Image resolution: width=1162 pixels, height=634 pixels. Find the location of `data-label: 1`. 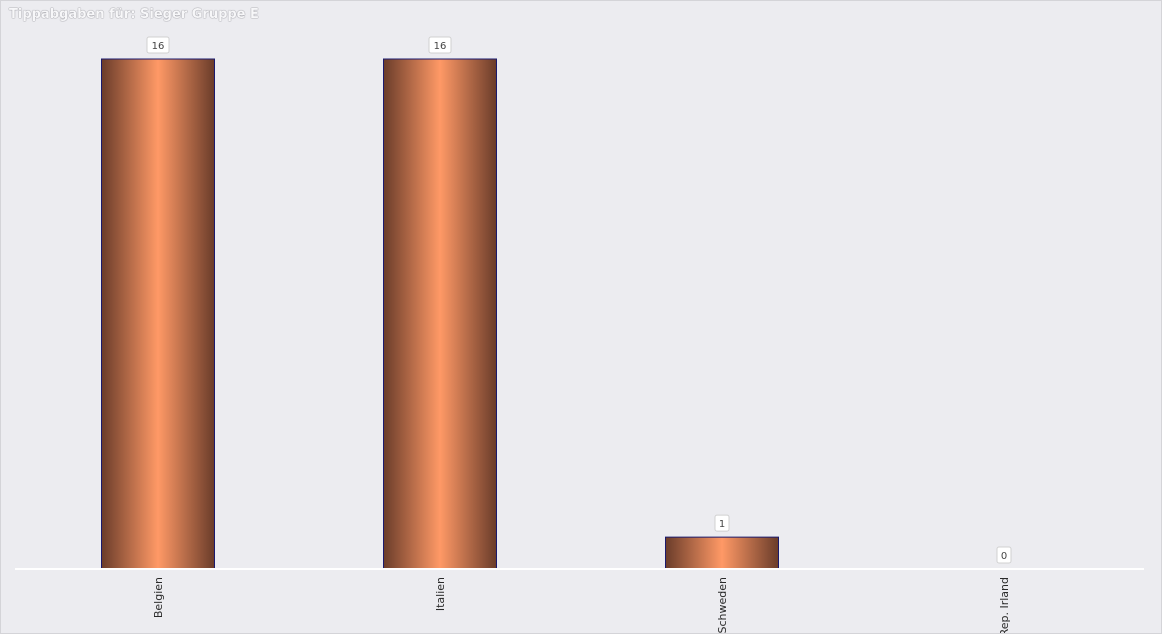

data-label: 1 is located at coordinates (722, 523).